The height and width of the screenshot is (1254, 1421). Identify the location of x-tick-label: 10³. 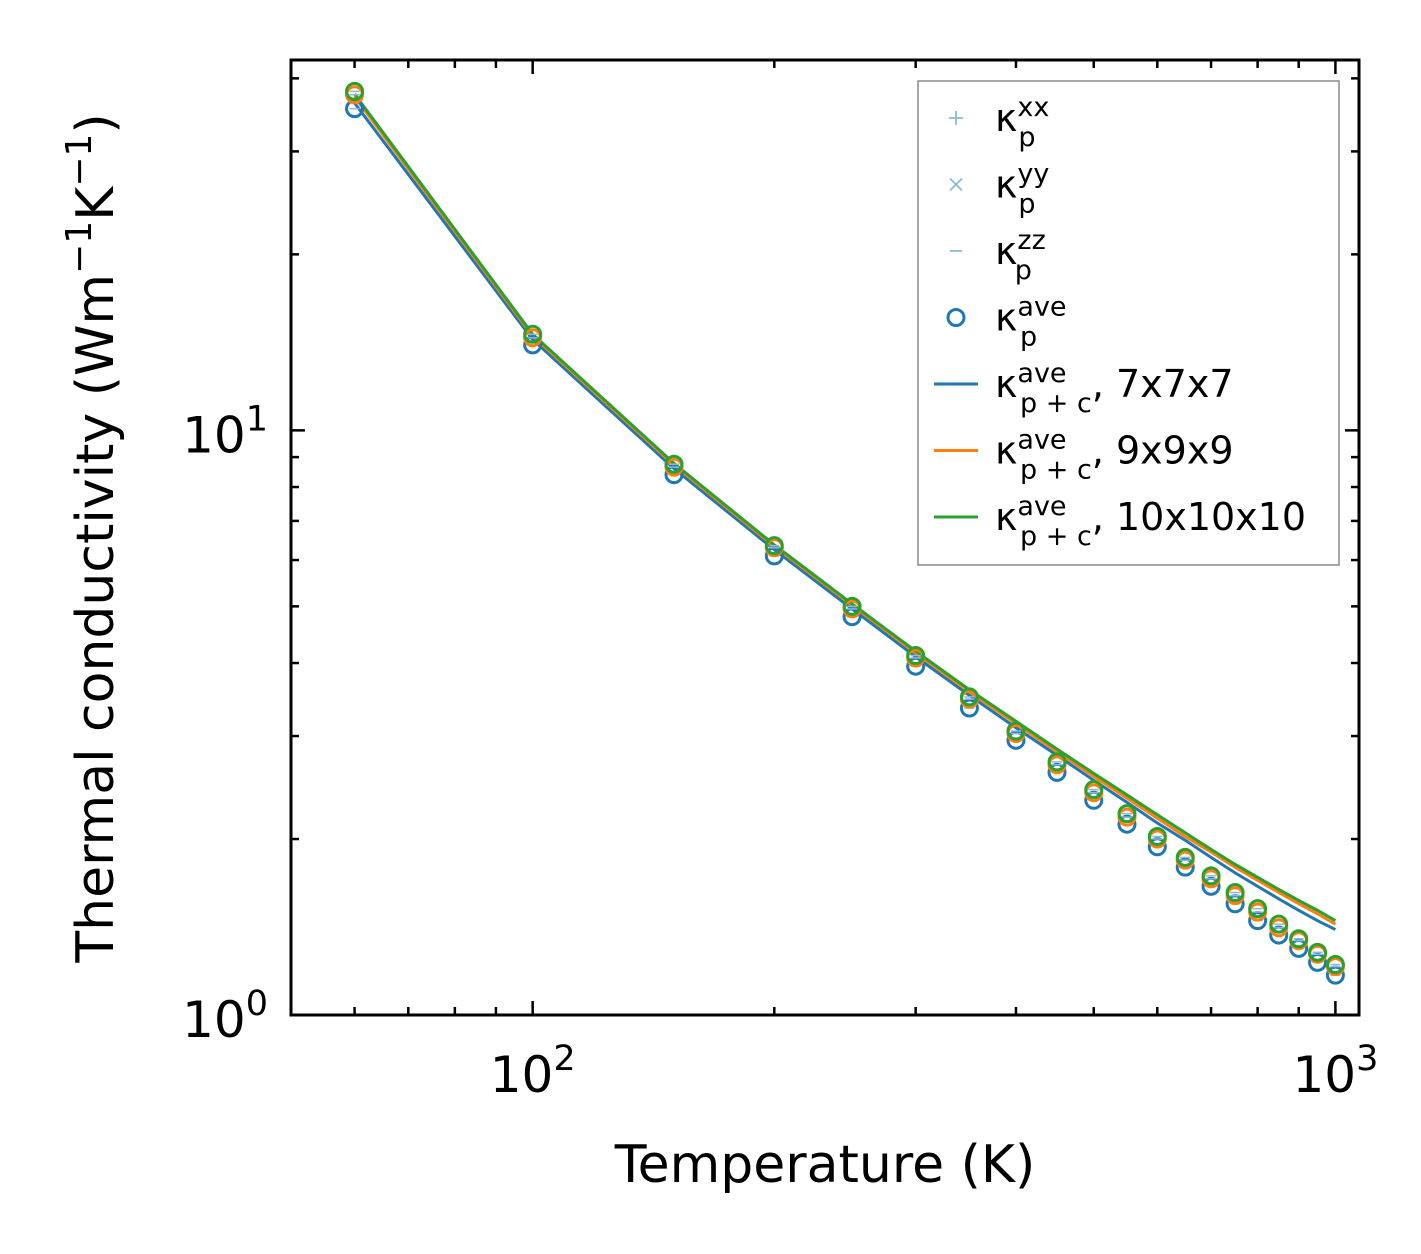
(1335, 1071).